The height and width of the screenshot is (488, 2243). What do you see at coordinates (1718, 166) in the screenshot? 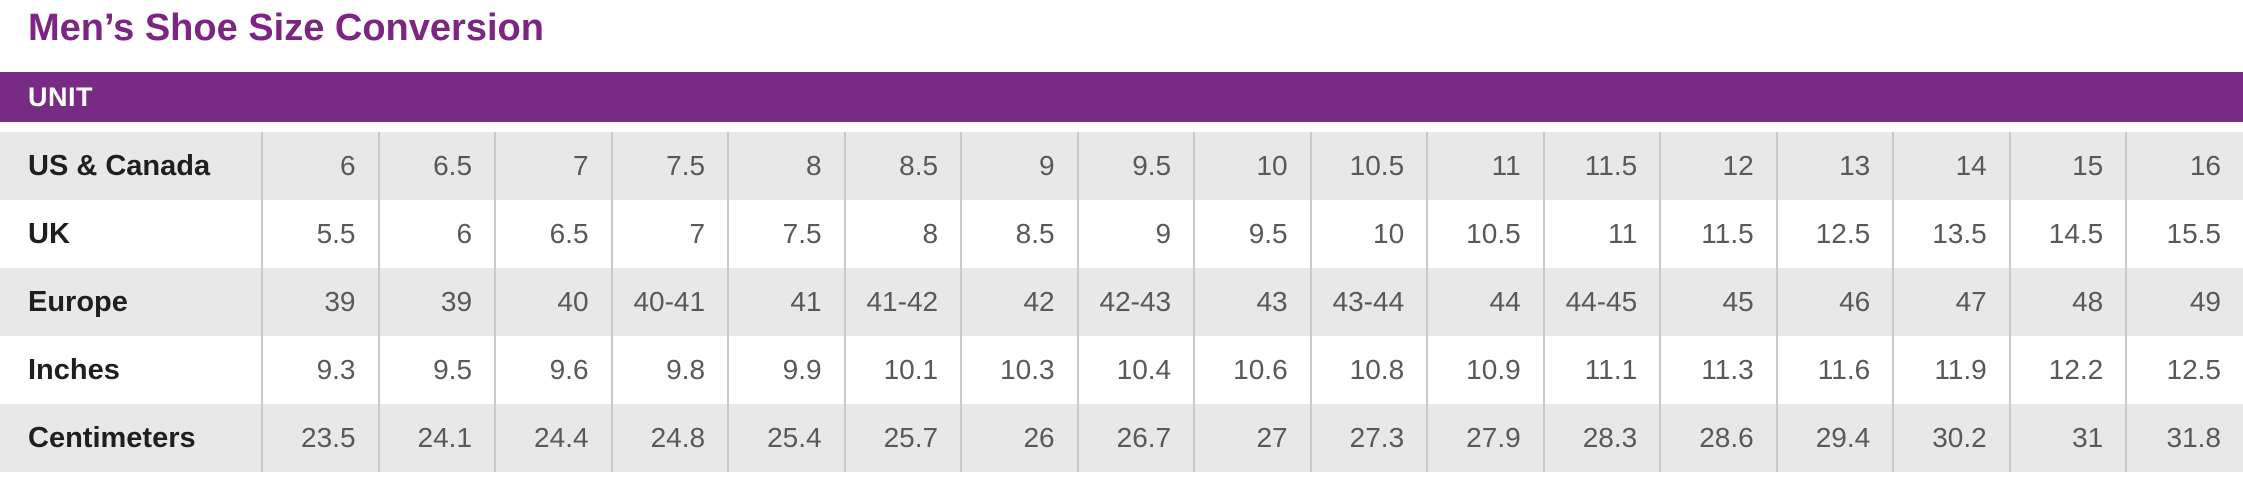
I see `size-cell: 12` at bounding box center [1718, 166].